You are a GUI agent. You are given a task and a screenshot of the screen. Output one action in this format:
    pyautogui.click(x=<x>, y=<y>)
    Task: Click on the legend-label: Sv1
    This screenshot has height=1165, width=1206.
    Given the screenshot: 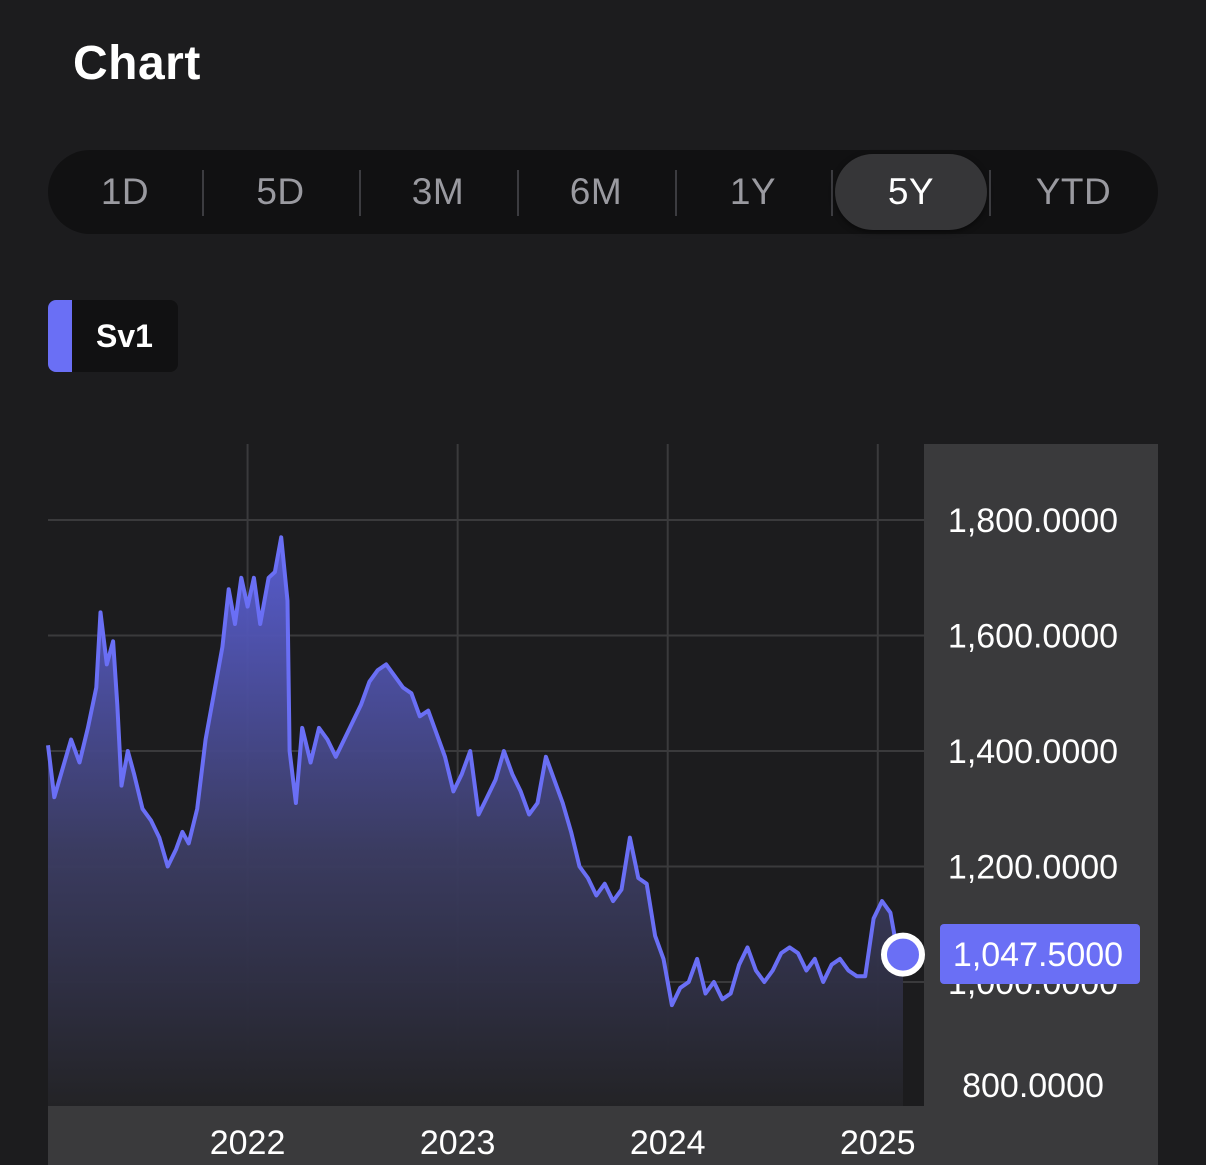 What is the action you would take?
    pyautogui.click(x=124, y=336)
    